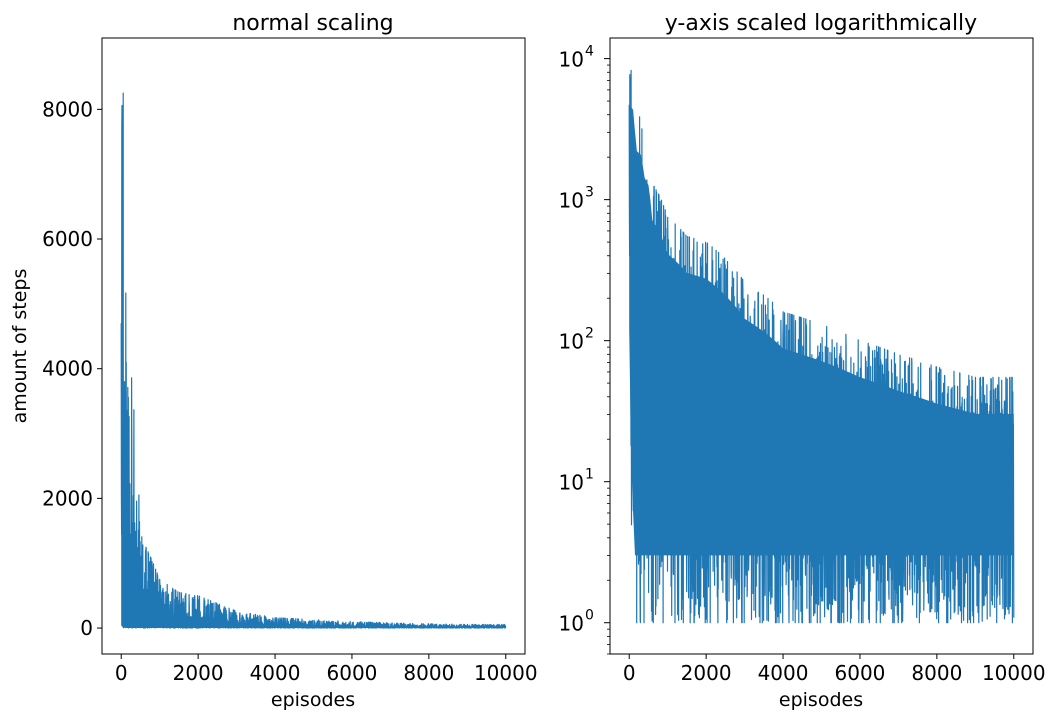 The image size is (1058, 719). What do you see at coordinates (589, 475) in the screenshot?
I see `y-tick-exponent: 1` at bounding box center [589, 475].